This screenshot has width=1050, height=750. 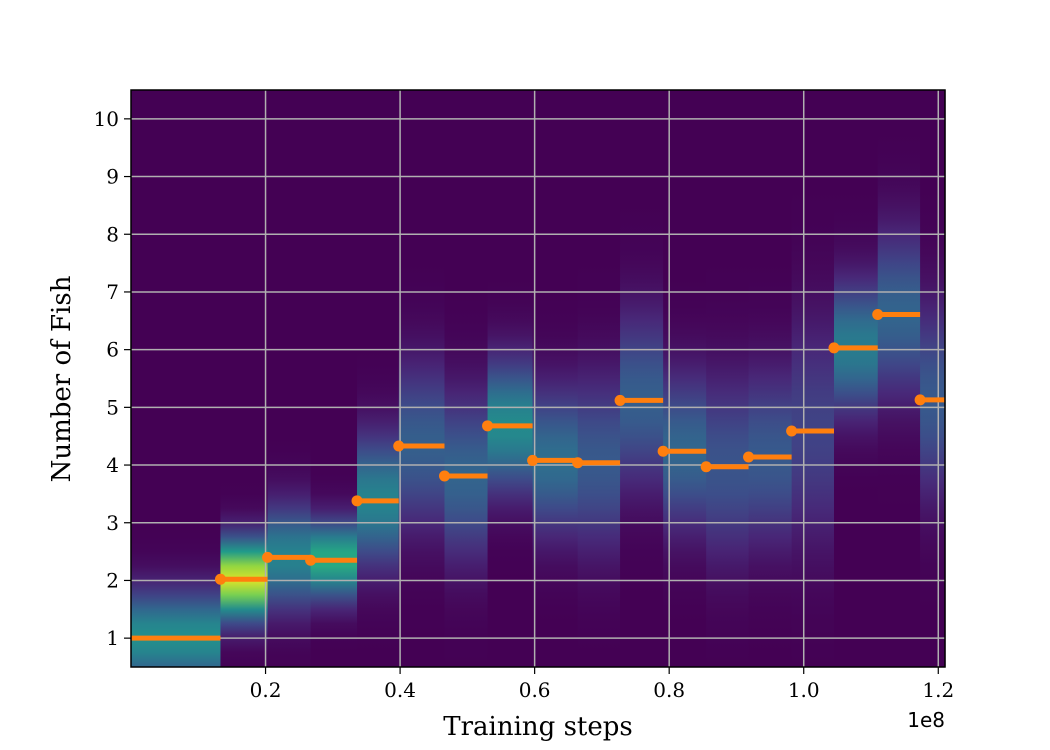 What do you see at coordinates (266, 690) in the screenshot?
I see `x-tick-label: 0.2` at bounding box center [266, 690].